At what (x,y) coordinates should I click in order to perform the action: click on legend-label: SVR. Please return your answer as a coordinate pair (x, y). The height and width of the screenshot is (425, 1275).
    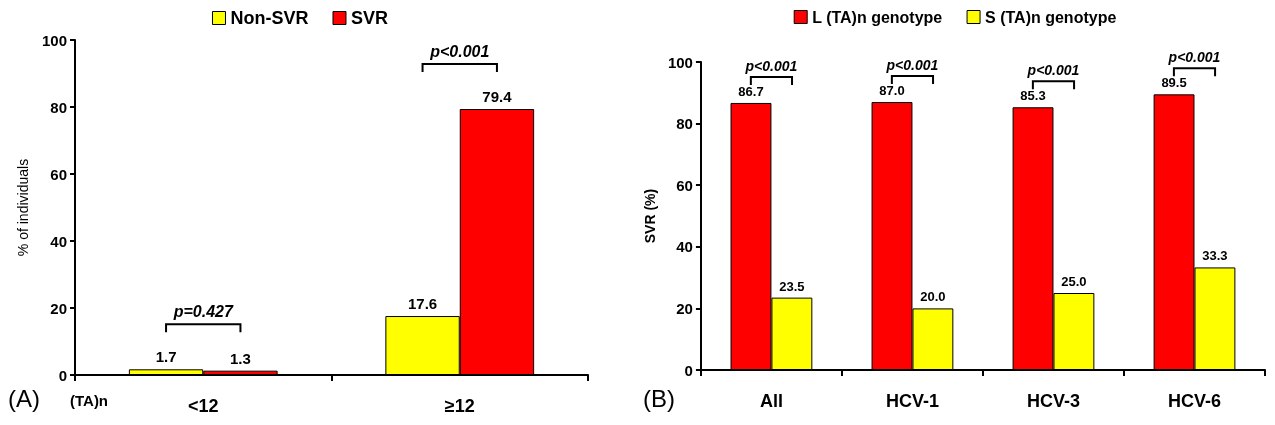
    Looking at the image, I should click on (369, 18).